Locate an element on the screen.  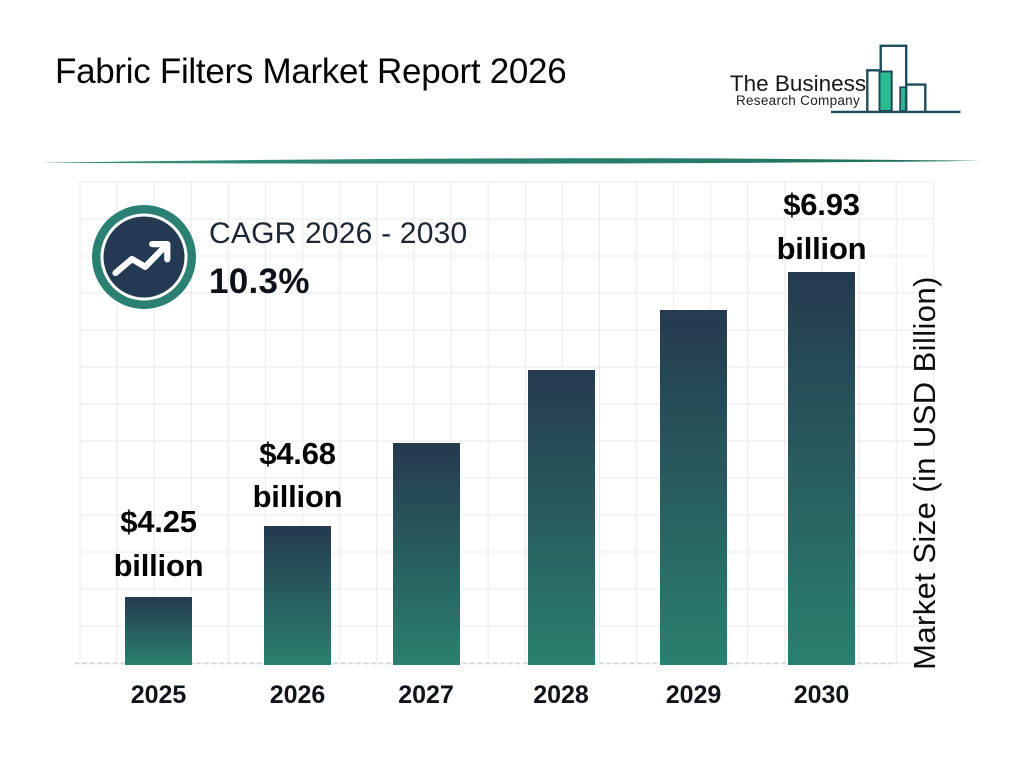
trending-up-icon is located at coordinates (144, 257).